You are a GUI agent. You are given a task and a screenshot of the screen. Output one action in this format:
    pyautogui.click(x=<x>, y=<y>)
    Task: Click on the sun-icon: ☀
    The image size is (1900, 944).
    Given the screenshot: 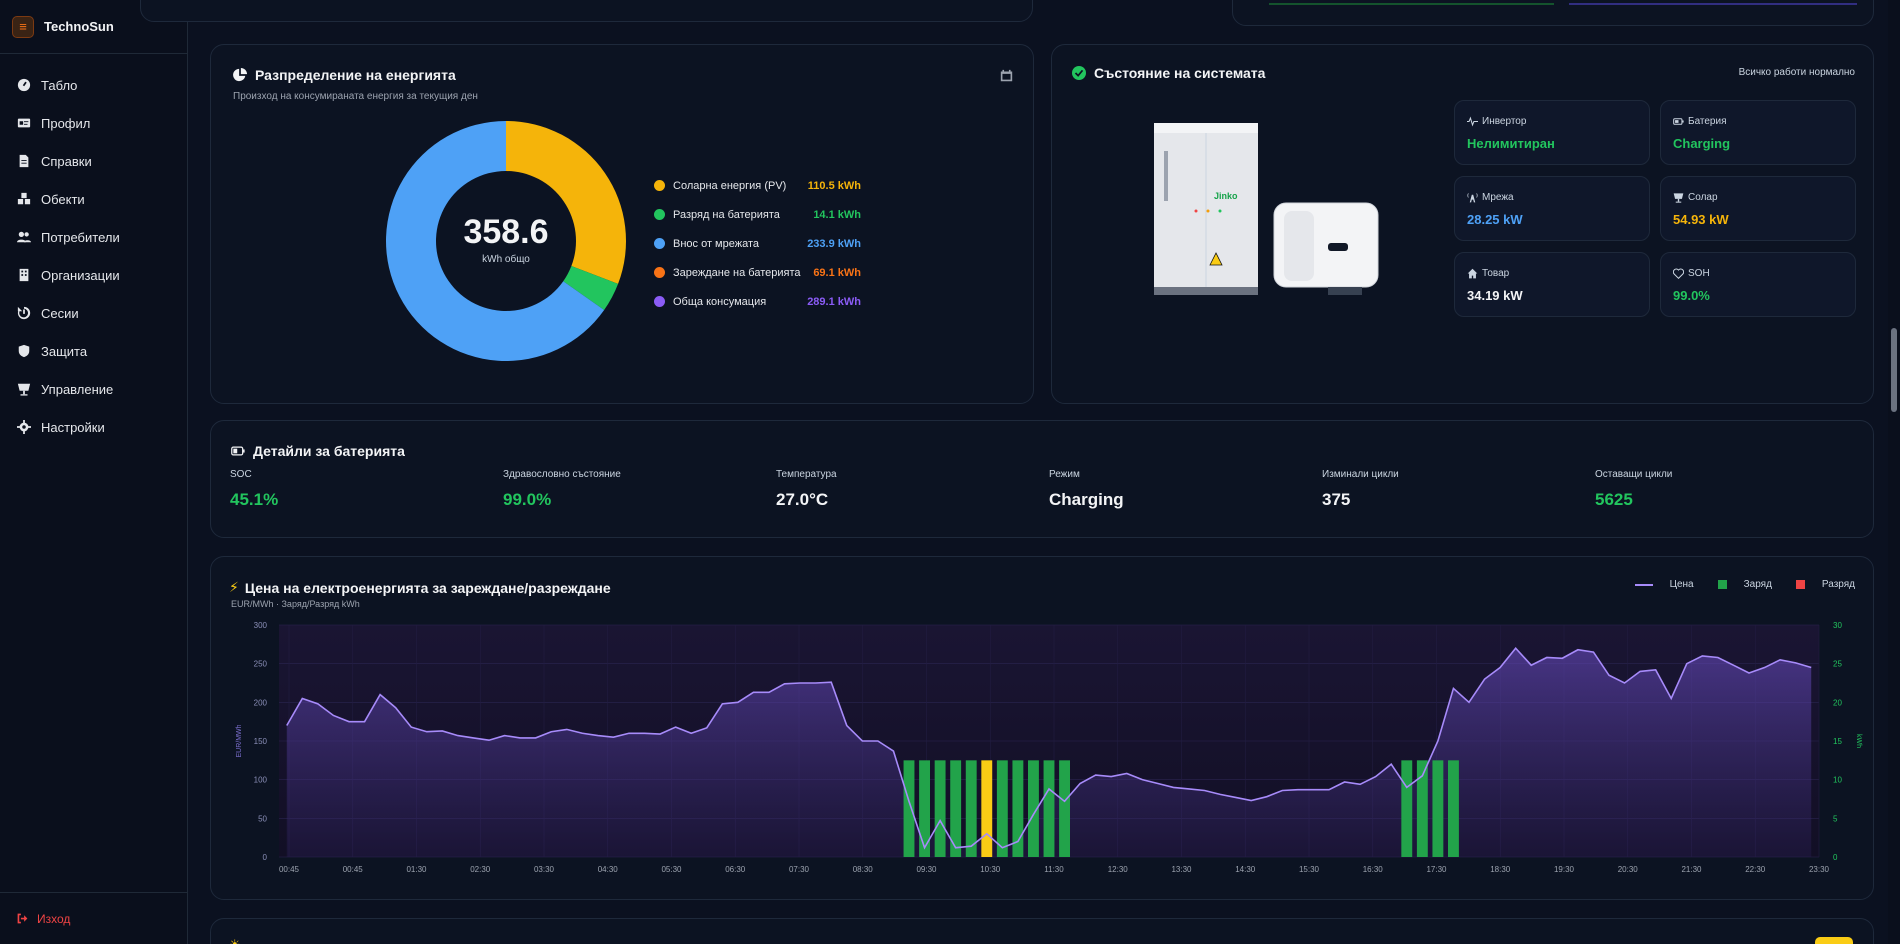 What is the action you would take?
    pyautogui.click(x=235, y=940)
    